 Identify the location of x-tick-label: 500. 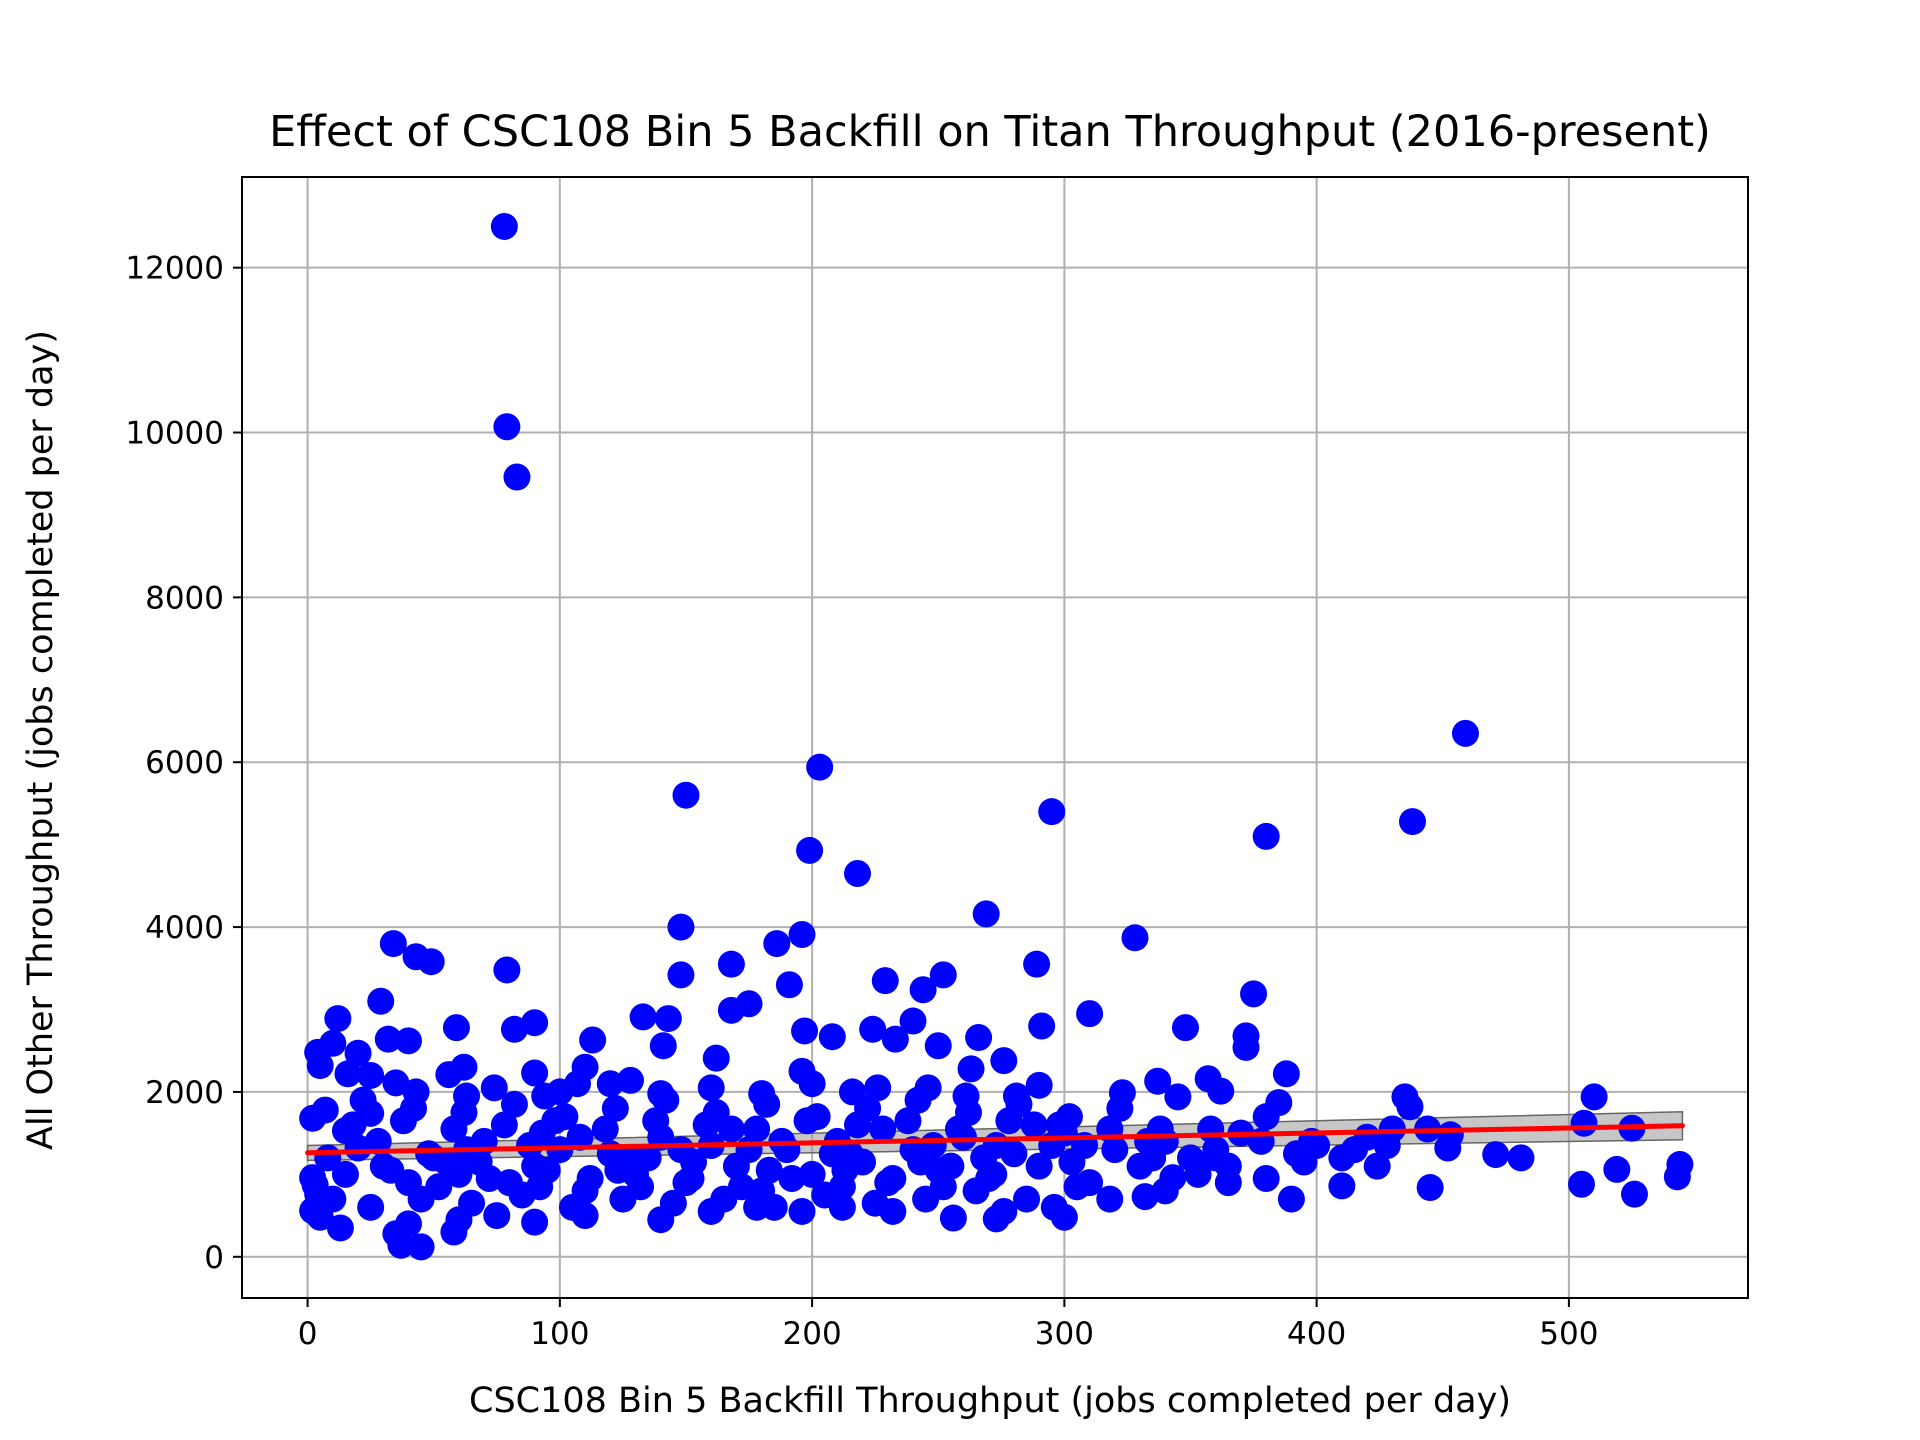
(1568, 1334).